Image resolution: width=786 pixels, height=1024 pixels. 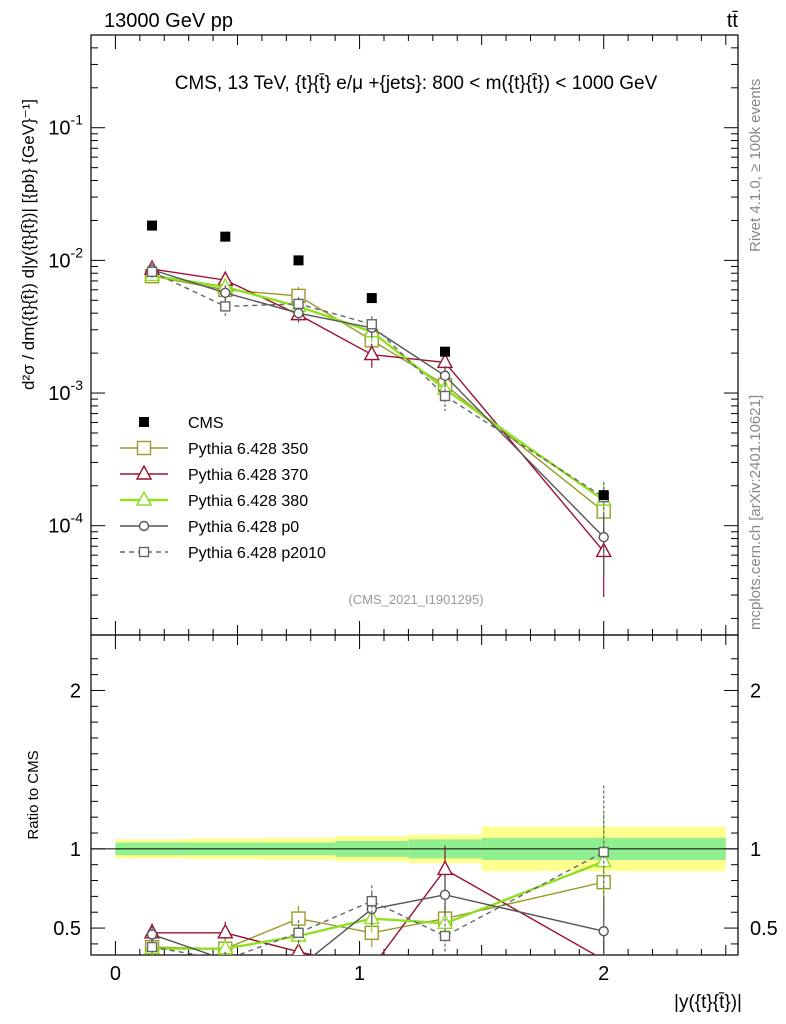 I want to click on legend-item: CMS, so click(x=181, y=423).